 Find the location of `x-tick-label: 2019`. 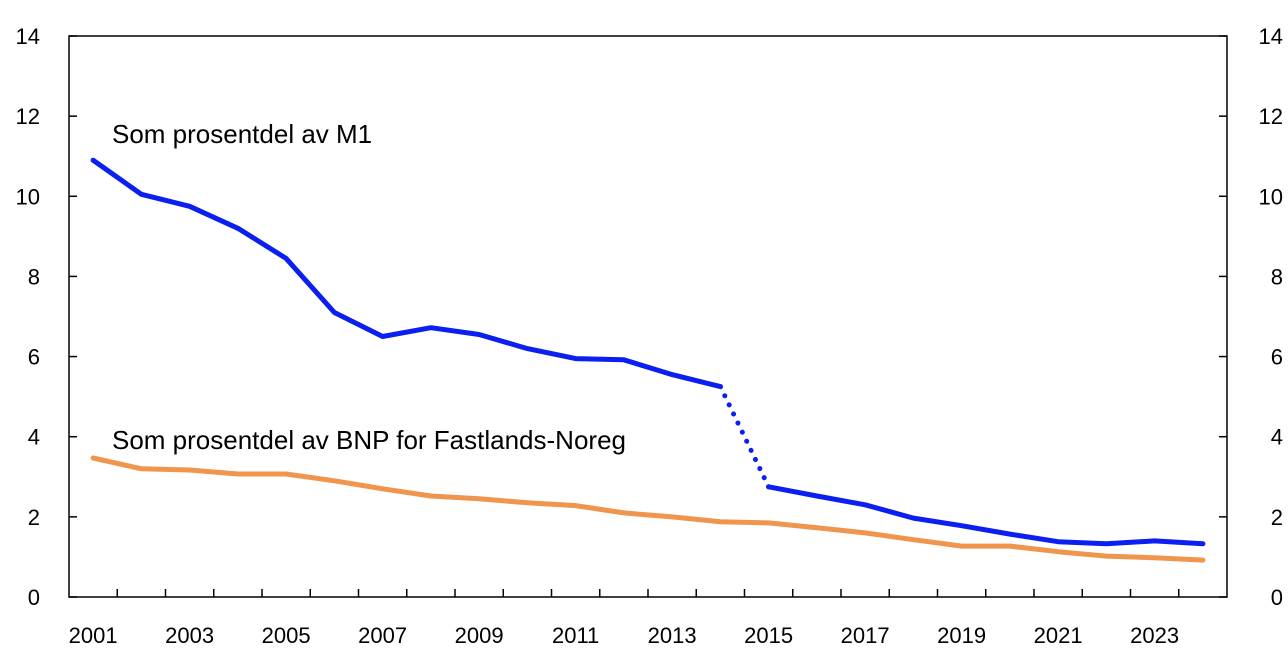

x-tick-label: 2019 is located at coordinates (961, 635).